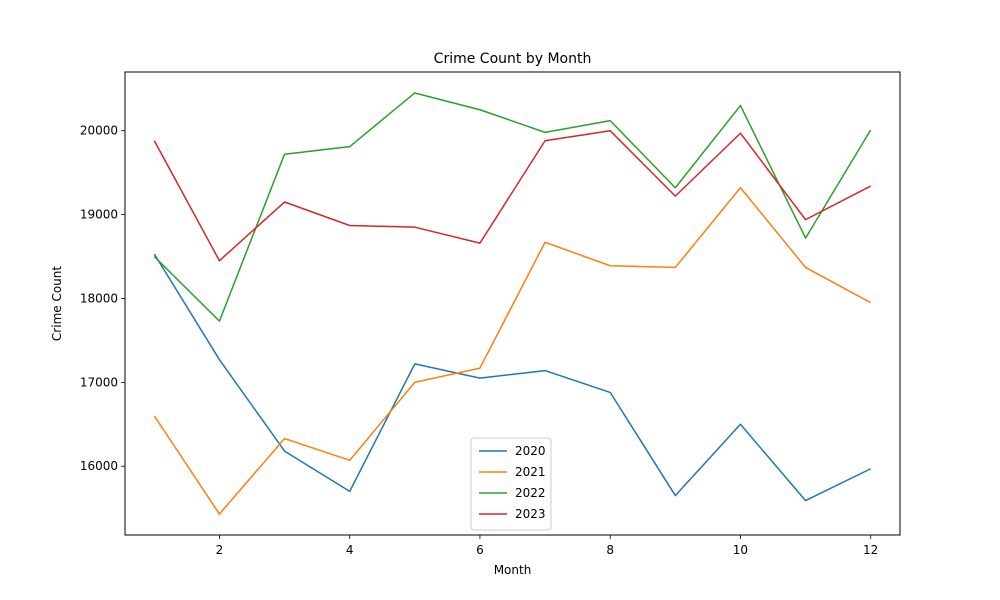  I want to click on x-tick-label: 10, so click(740, 550).